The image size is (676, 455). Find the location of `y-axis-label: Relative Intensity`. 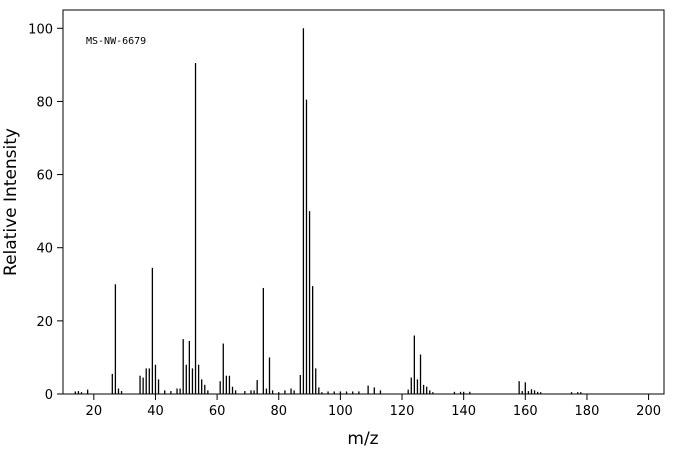

y-axis-label: Relative Intensity is located at coordinates (11, 202).